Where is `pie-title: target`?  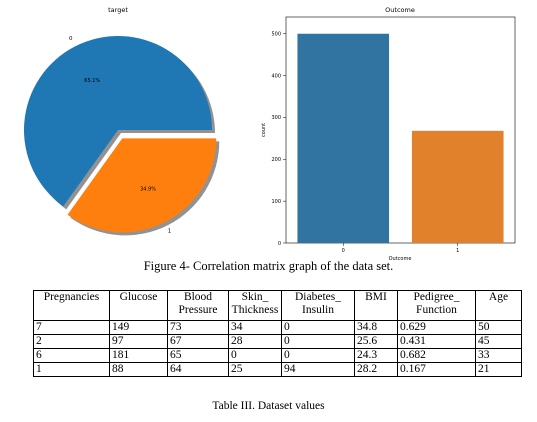
pie-title: target is located at coordinates (118, 10).